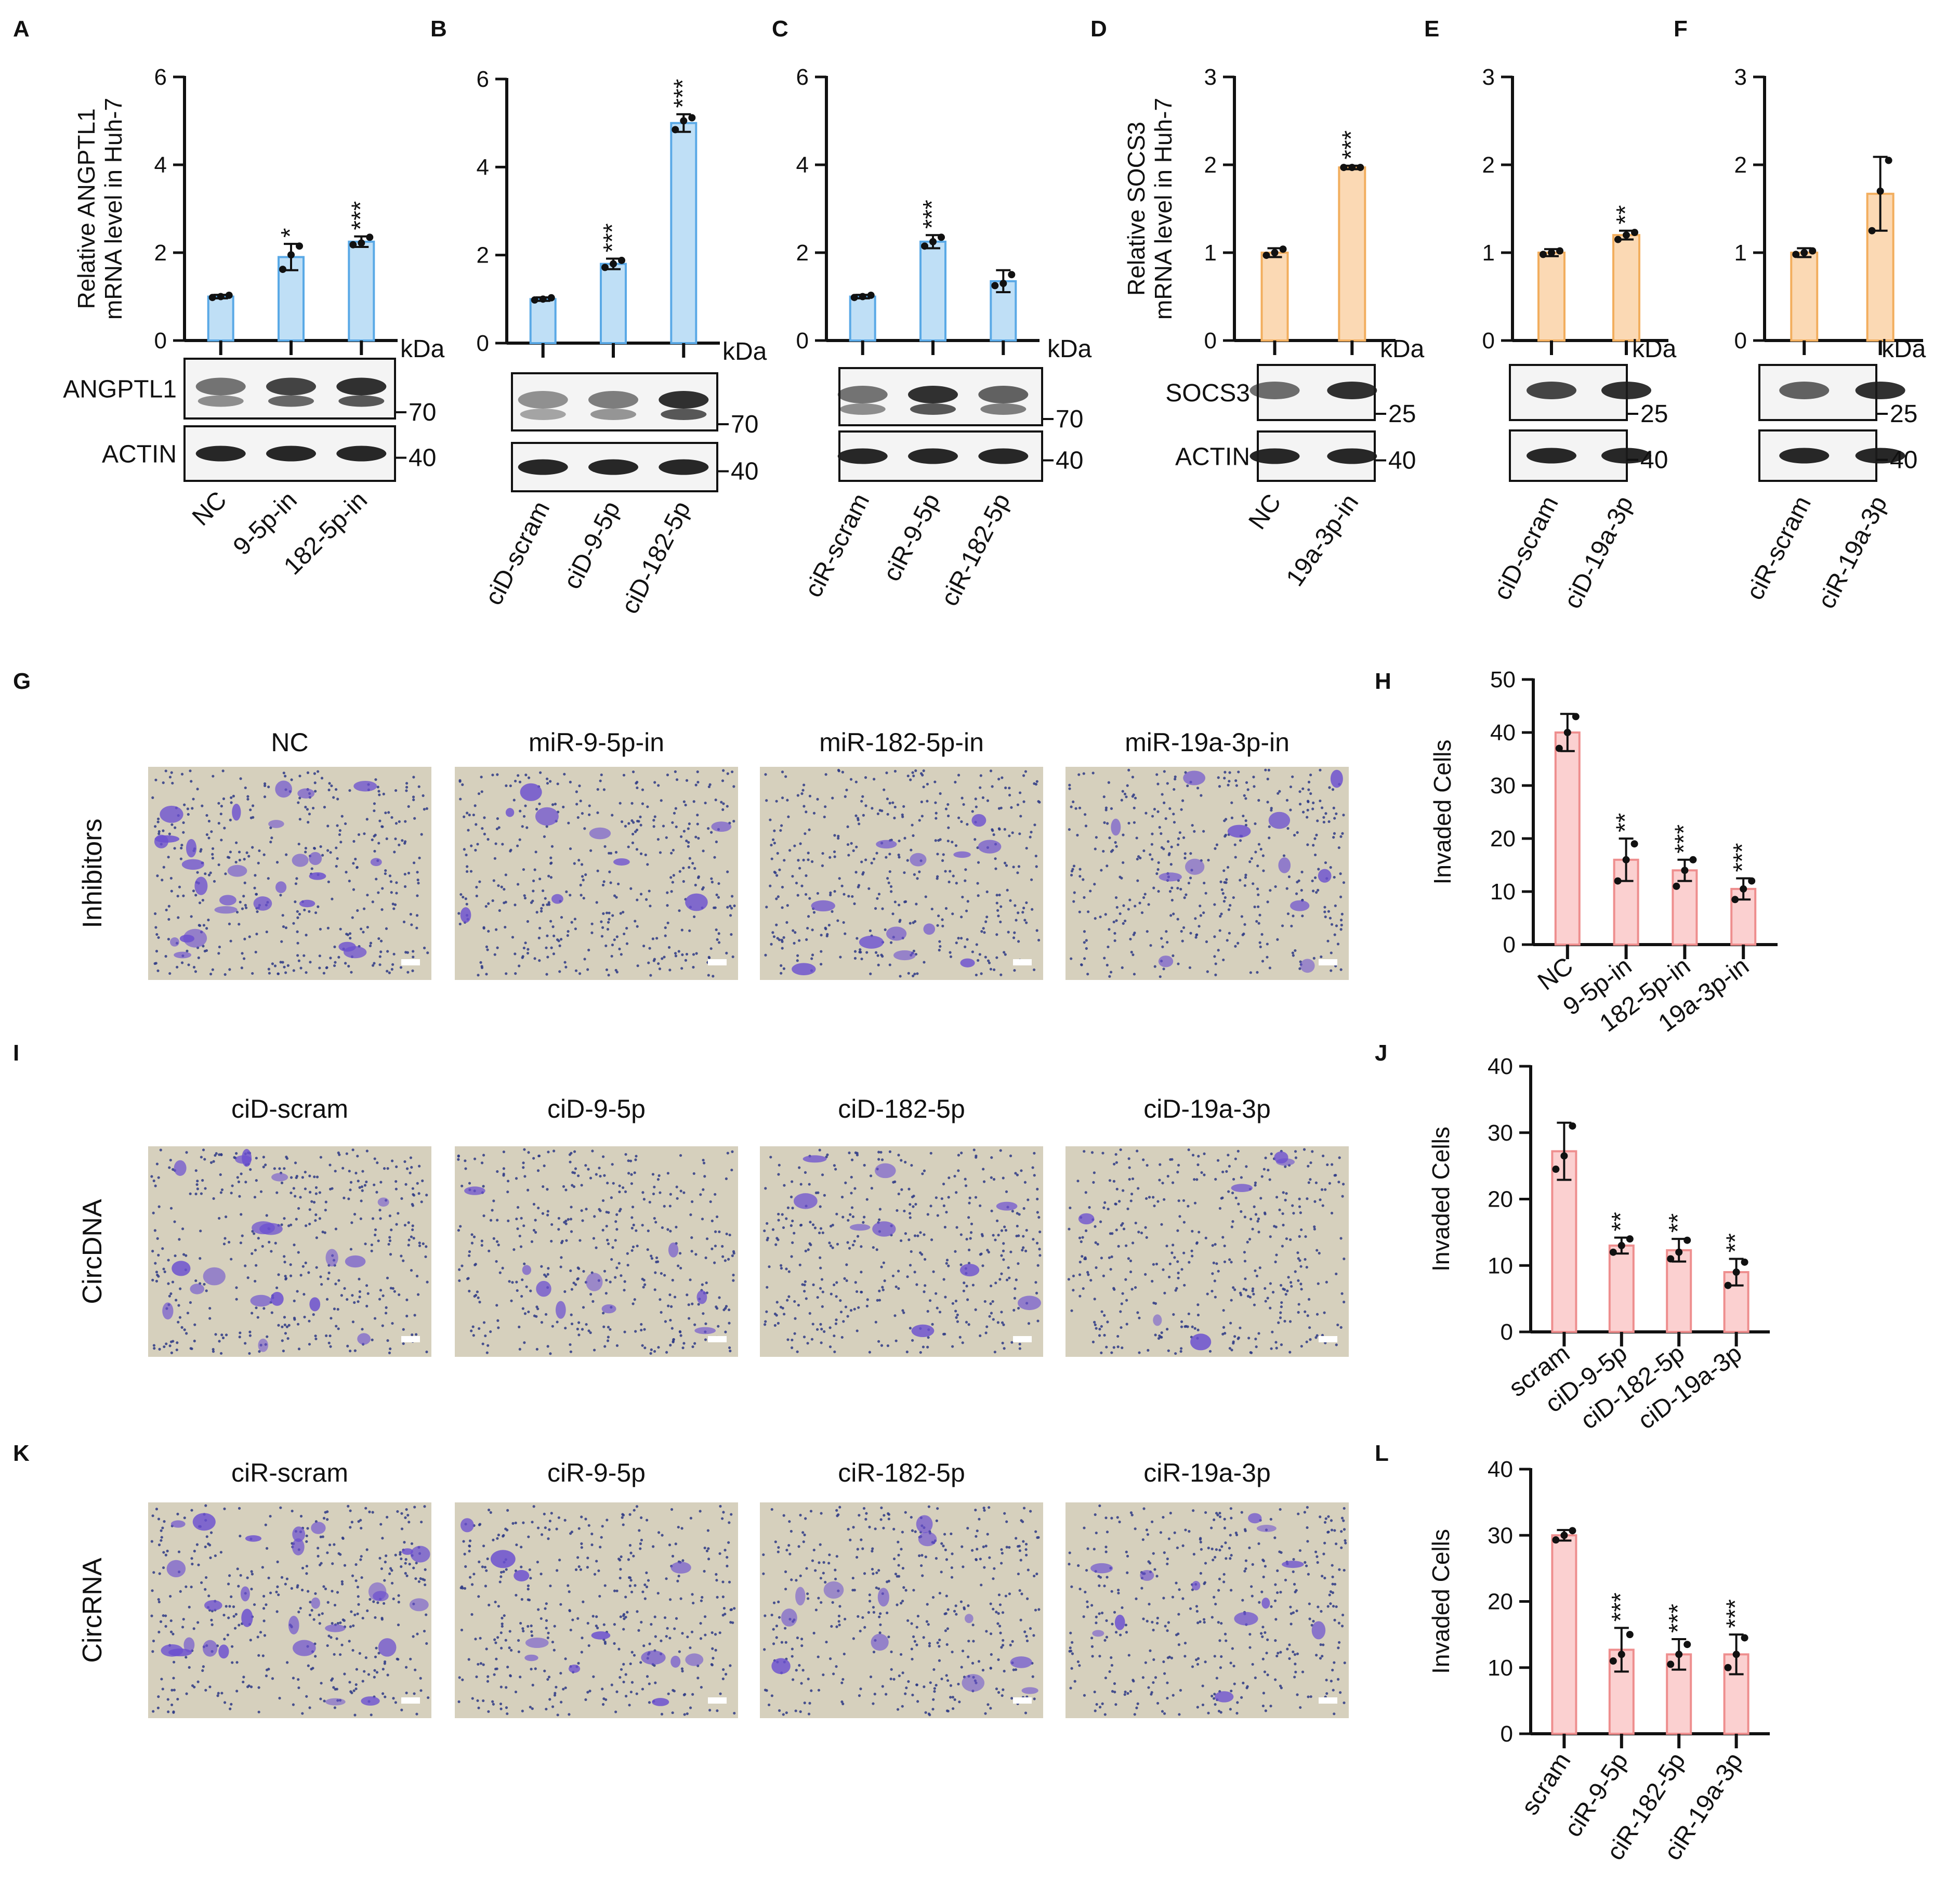 The image size is (1960, 1897). I want to click on image-title: ciD-182-5p, so click(901, 1108).